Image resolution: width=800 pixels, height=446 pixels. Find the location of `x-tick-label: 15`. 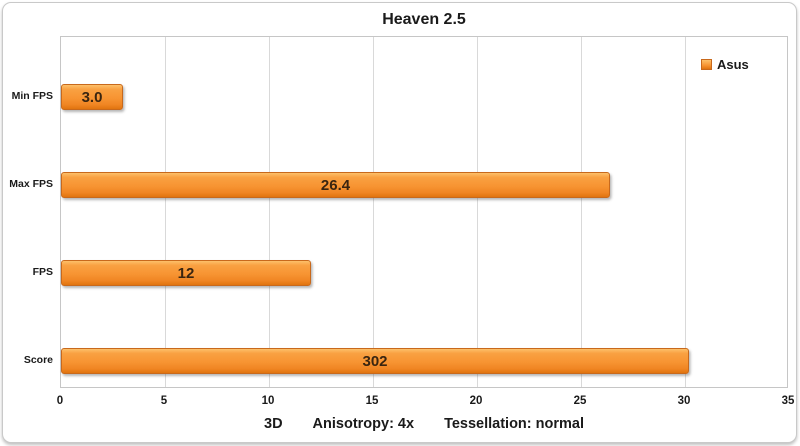

x-tick-label: 15 is located at coordinates (372, 401).